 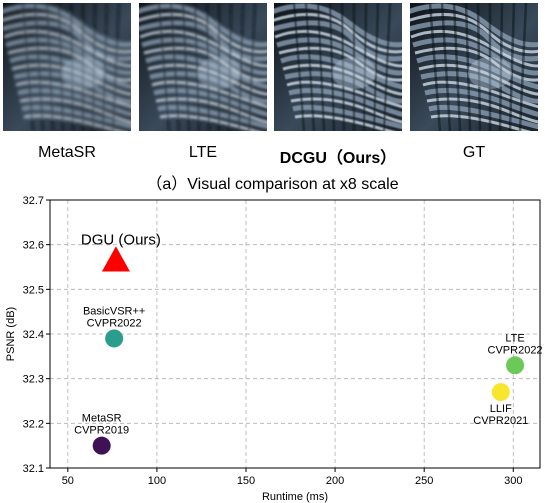 I want to click on point-label-lte: LTE, so click(x=514, y=338).